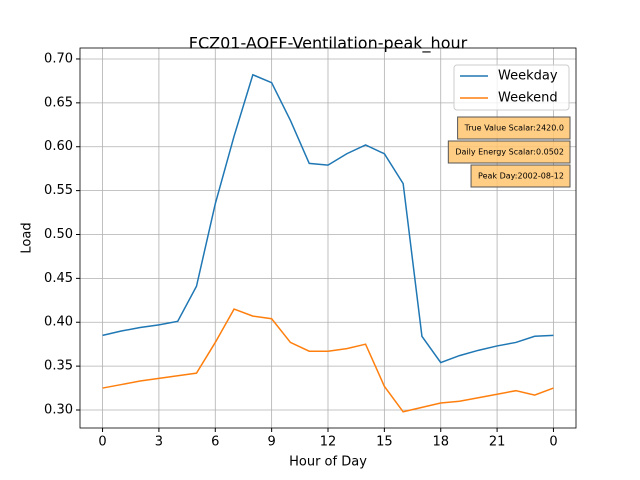 The width and height of the screenshot is (640, 480). I want to click on annotation: True Value Scalar:2420.0, so click(514, 128).